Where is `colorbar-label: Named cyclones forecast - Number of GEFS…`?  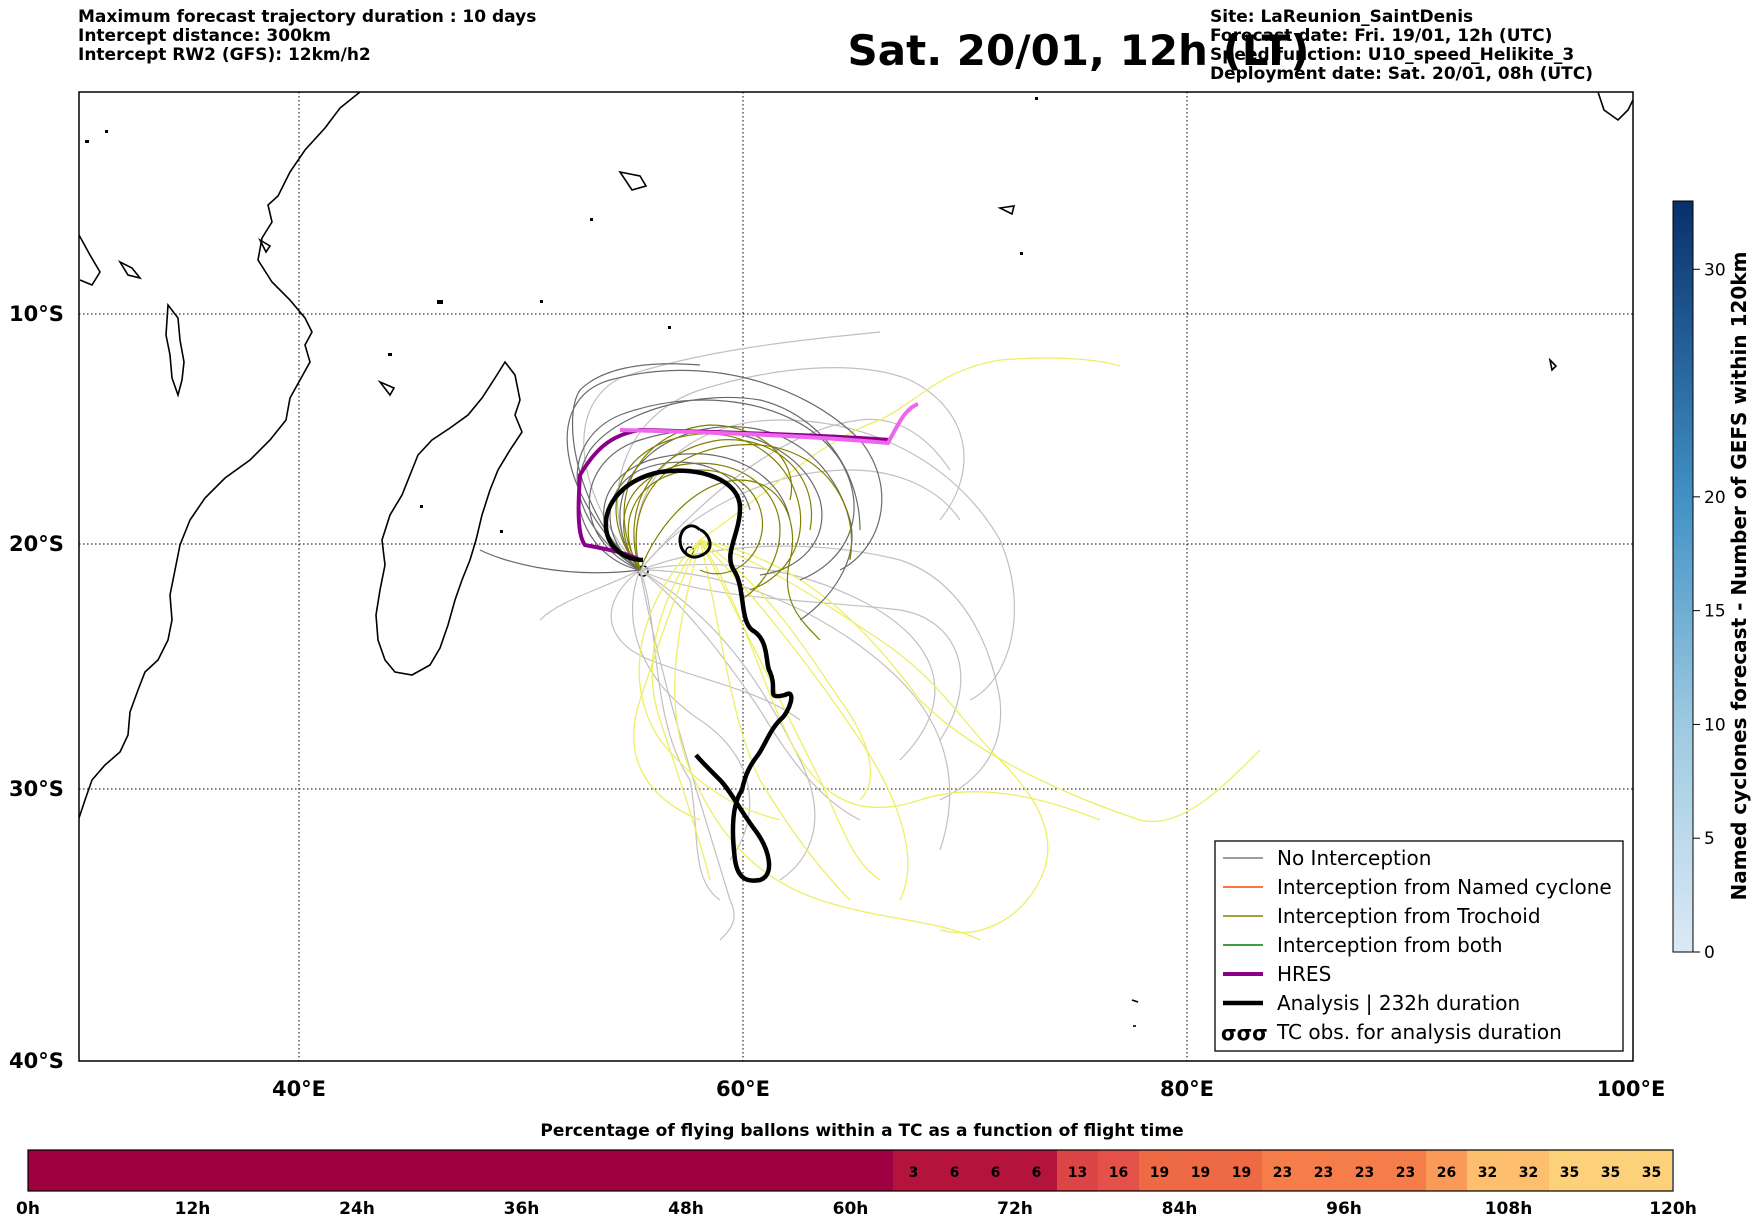
colorbar-label: Named cyclones forecast - Number of GEFS… is located at coordinates (1739, 576).